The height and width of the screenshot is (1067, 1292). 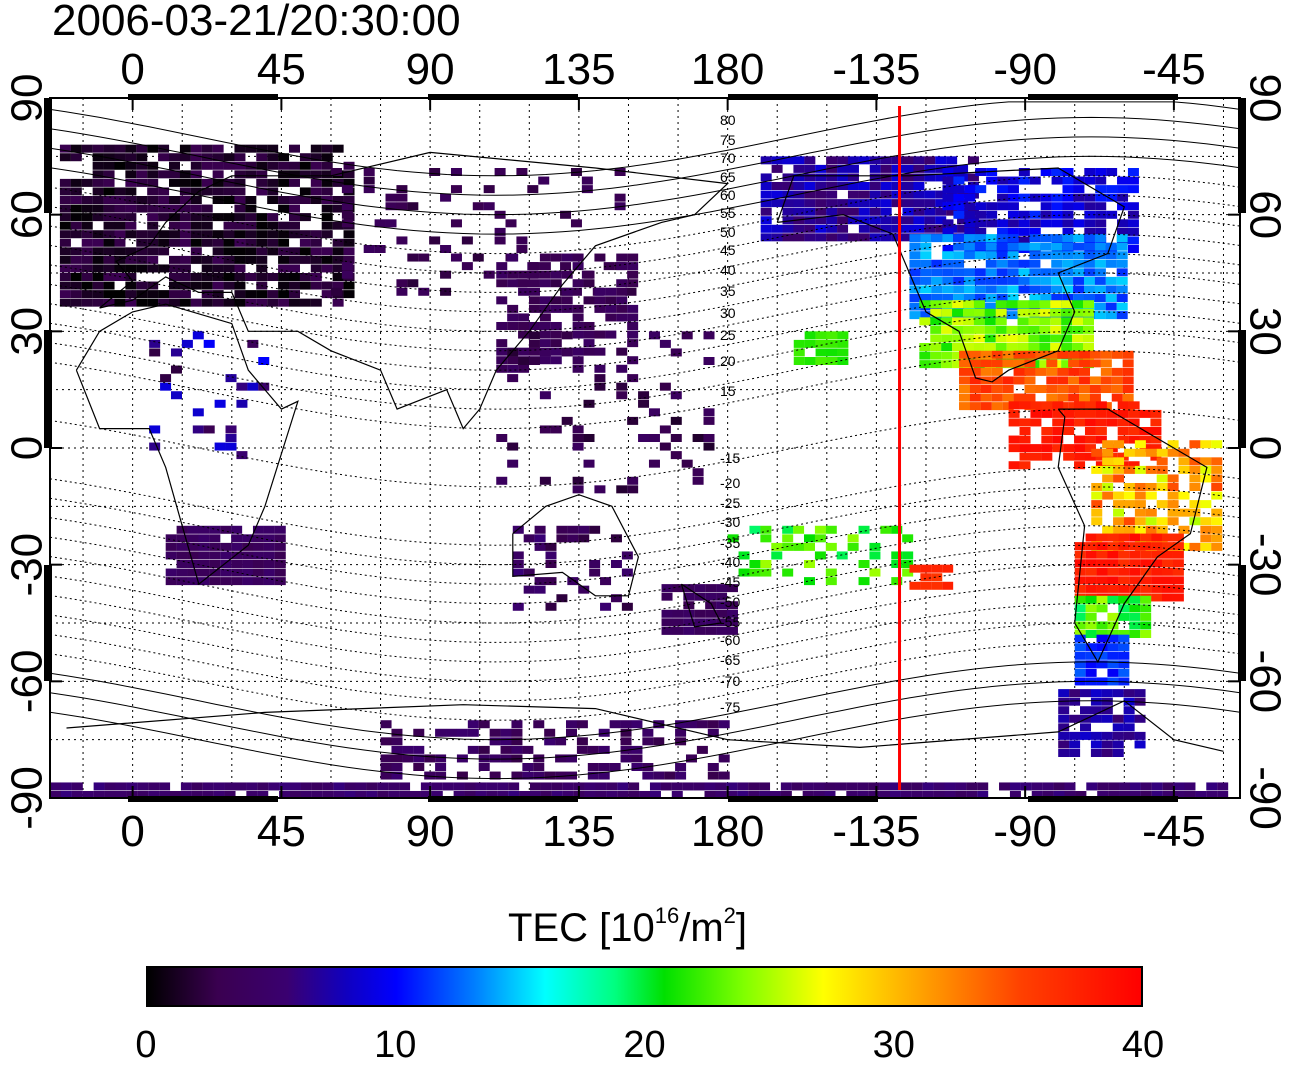 What do you see at coordinates (645, 253) in the screenshot?
I see `magnetic-contour` at bounding box center [645, 253].